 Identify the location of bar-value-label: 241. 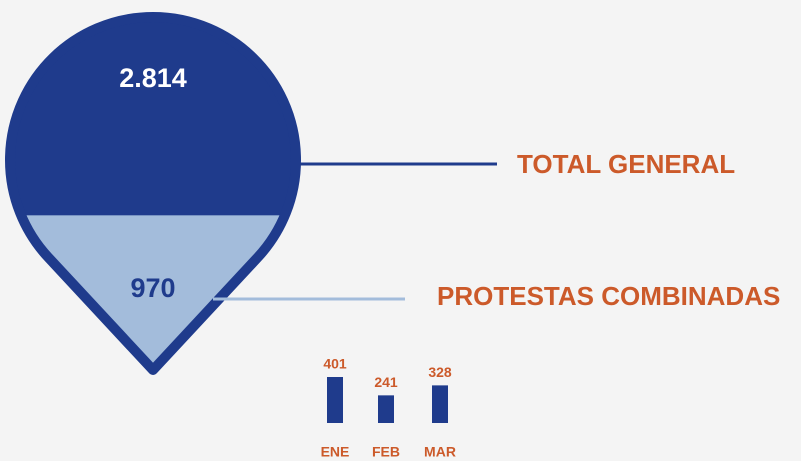
(386, 382).